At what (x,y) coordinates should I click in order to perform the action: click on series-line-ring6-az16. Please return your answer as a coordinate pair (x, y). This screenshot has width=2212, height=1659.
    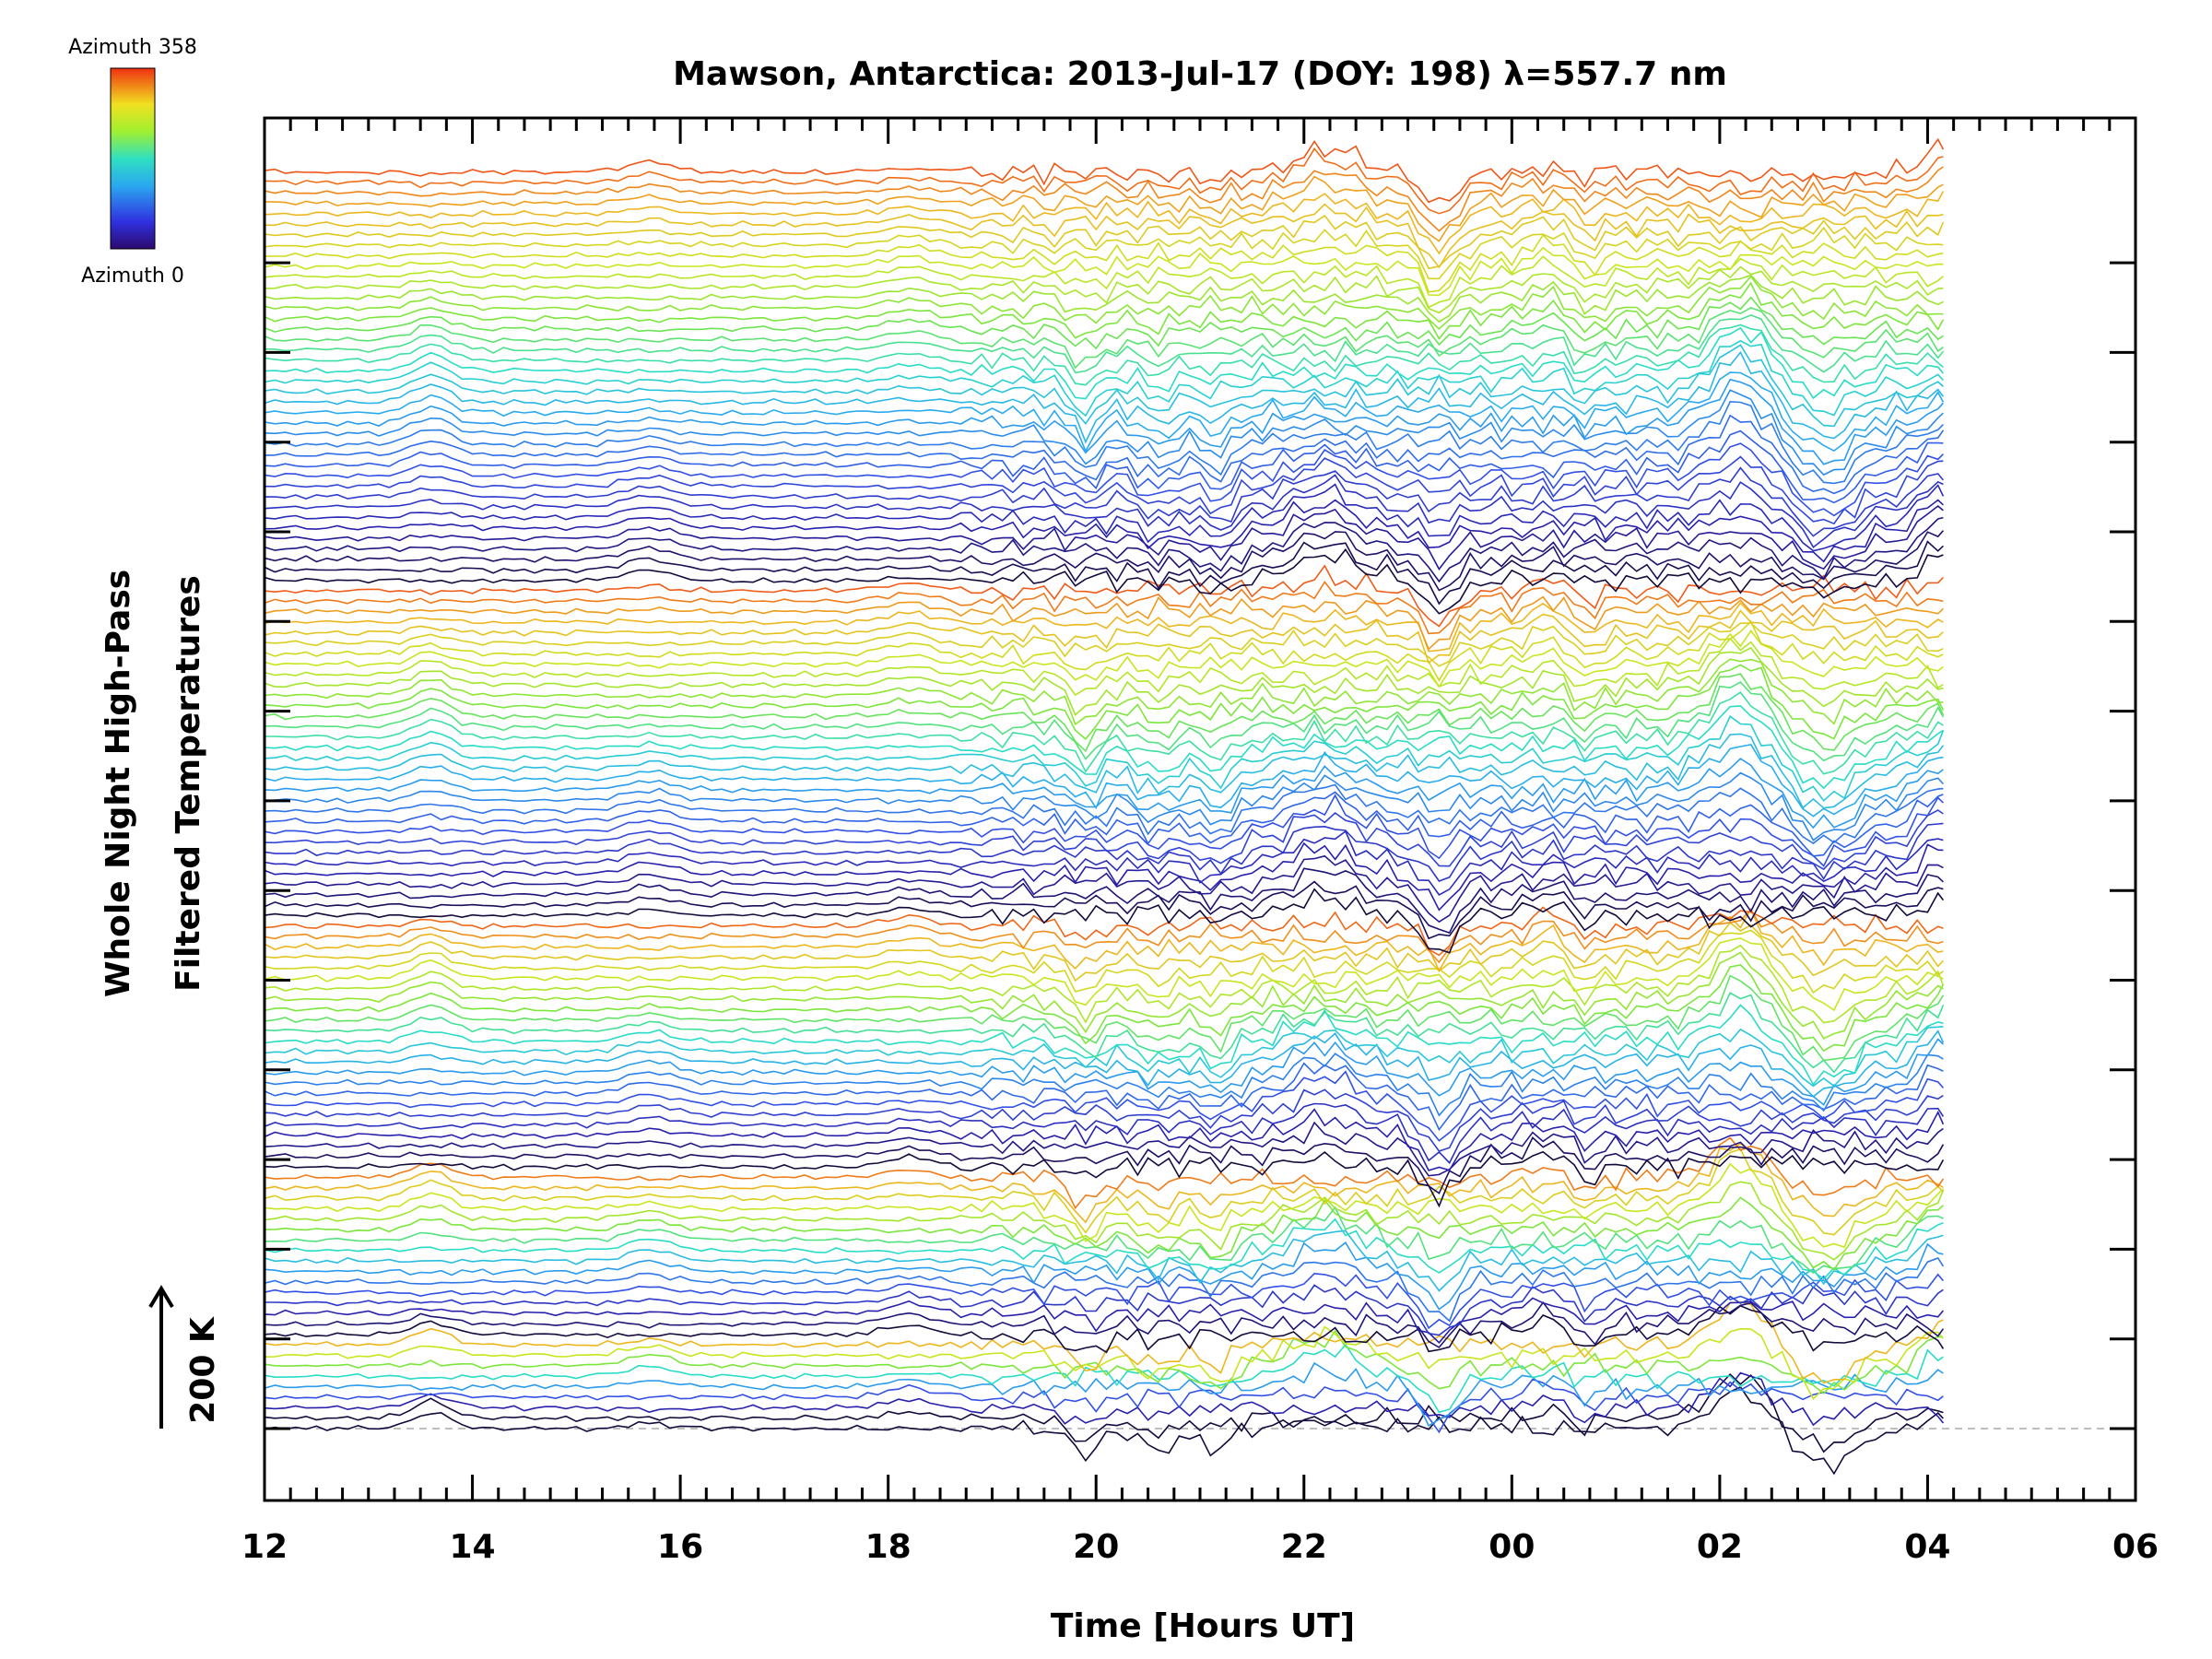
    Looking at the image, I should click on (1105, 412).